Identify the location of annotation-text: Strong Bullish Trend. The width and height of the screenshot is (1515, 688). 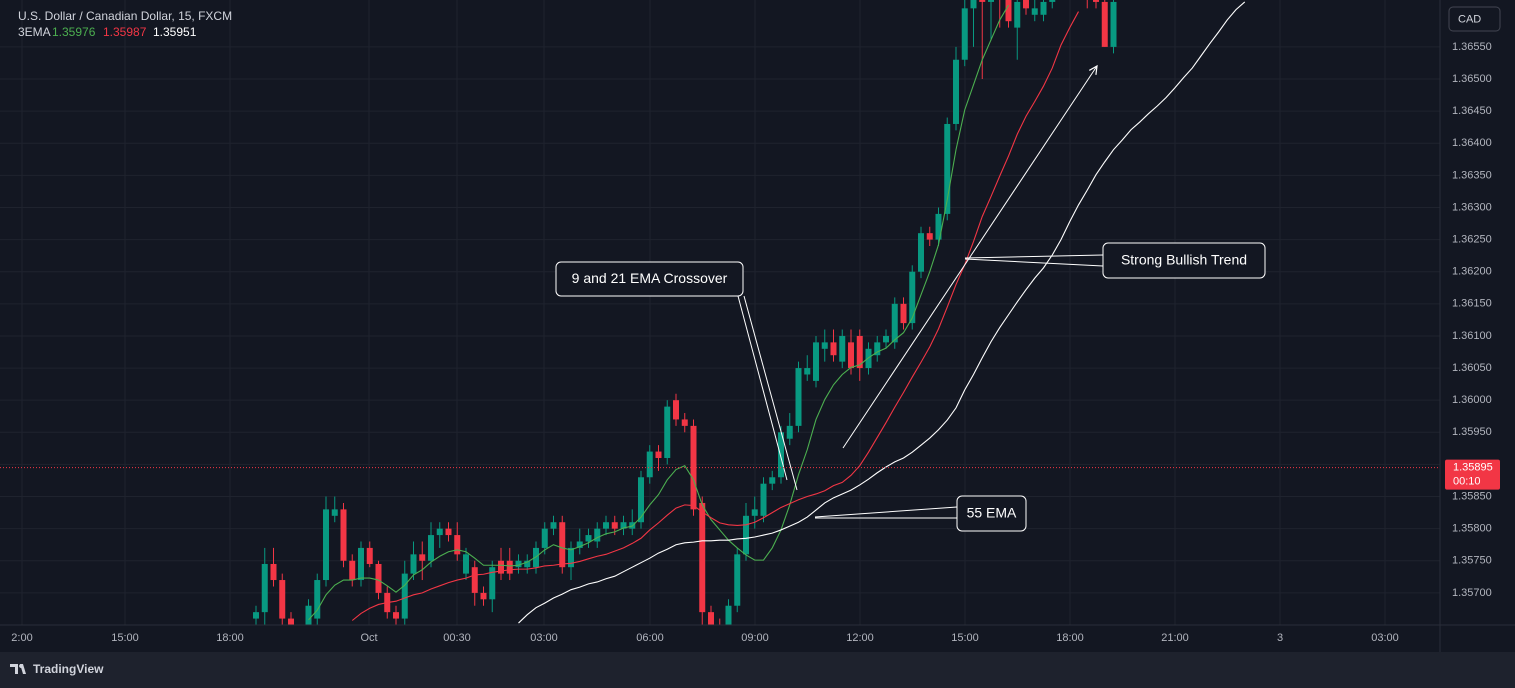
(1184, 260).